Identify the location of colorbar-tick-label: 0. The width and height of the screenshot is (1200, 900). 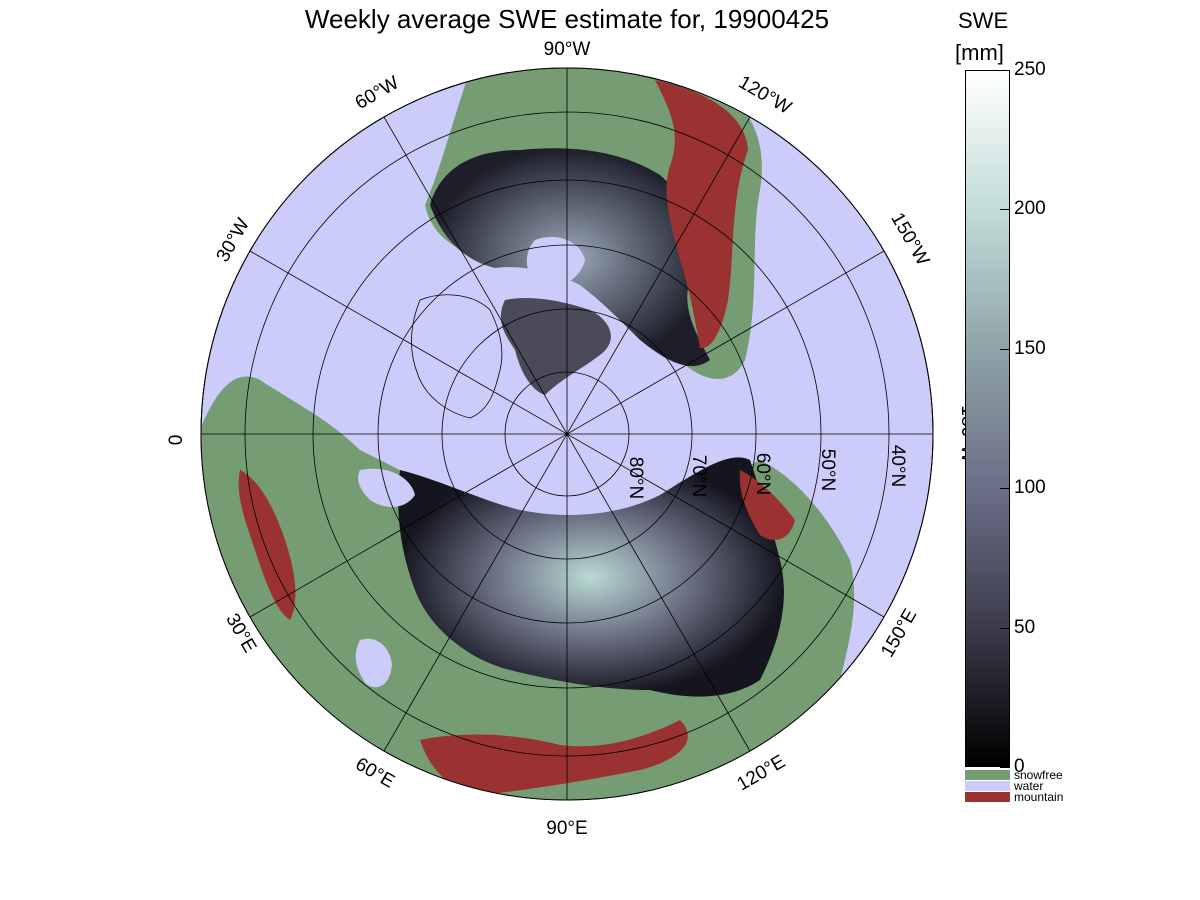
(1019, 766).